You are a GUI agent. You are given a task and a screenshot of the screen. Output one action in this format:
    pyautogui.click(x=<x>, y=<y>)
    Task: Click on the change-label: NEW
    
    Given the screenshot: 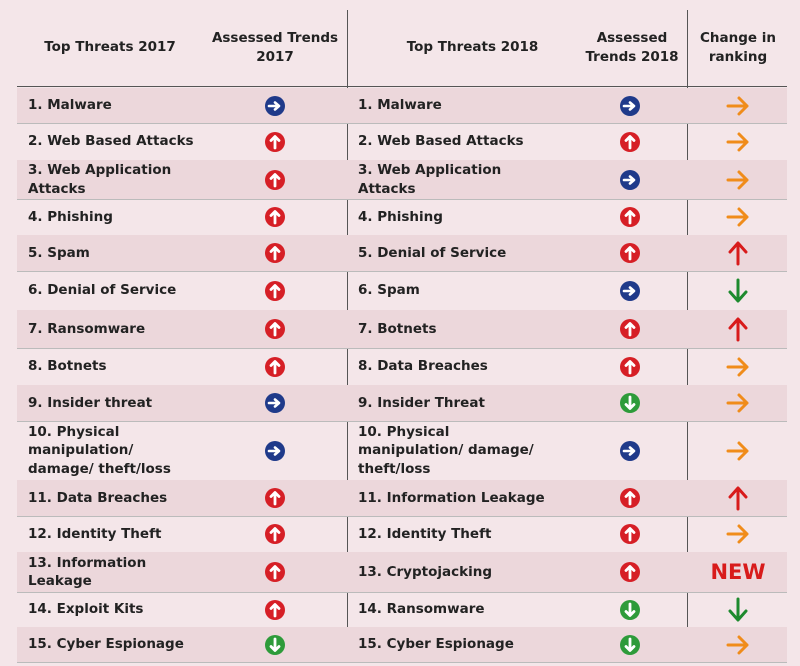 What is the action you would take?
    pyautogui.click(x=738, y=571)
    